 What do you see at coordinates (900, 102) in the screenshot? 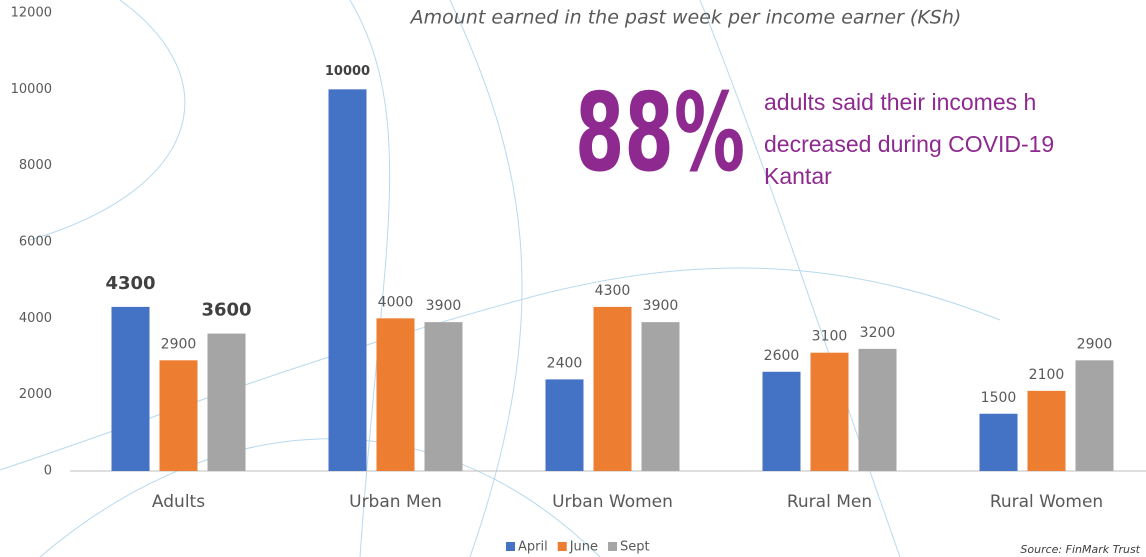
I see `annotation-line: adults said their incomes h` at bounding box center [900, 102].